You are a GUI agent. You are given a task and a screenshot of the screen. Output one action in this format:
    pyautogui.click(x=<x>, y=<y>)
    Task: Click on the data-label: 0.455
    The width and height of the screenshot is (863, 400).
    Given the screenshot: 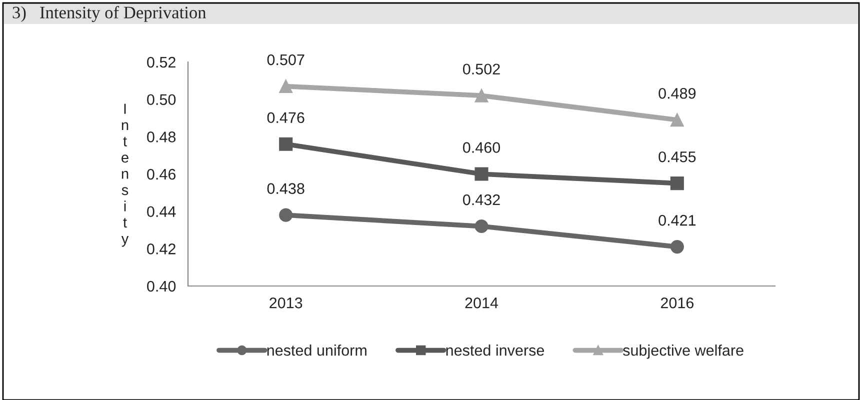 What is the action you would take?
    pyautogui.click(x=677, y=156)
    